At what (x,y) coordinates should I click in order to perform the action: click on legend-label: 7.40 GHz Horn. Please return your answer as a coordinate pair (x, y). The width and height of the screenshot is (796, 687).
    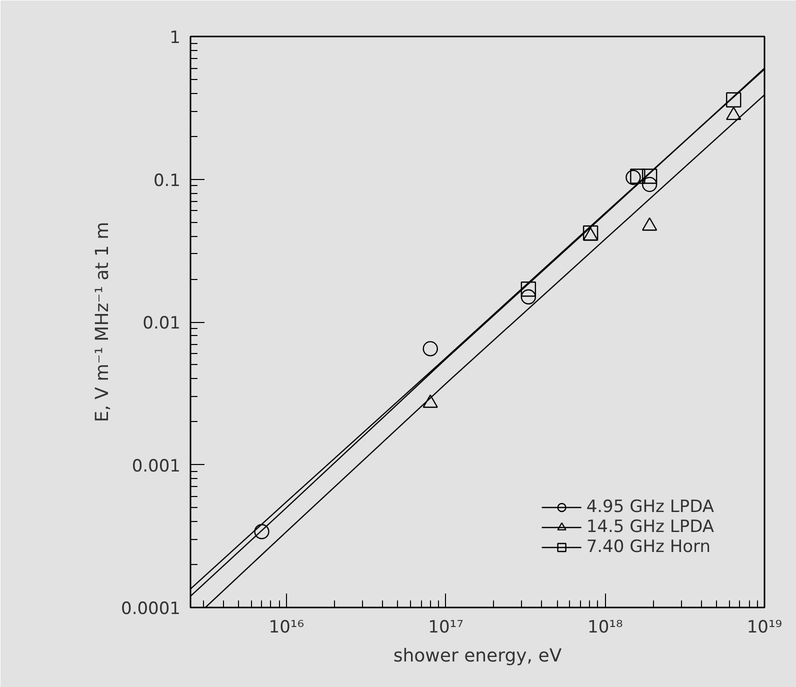
    Looking at the image, I should click on (648, 547).